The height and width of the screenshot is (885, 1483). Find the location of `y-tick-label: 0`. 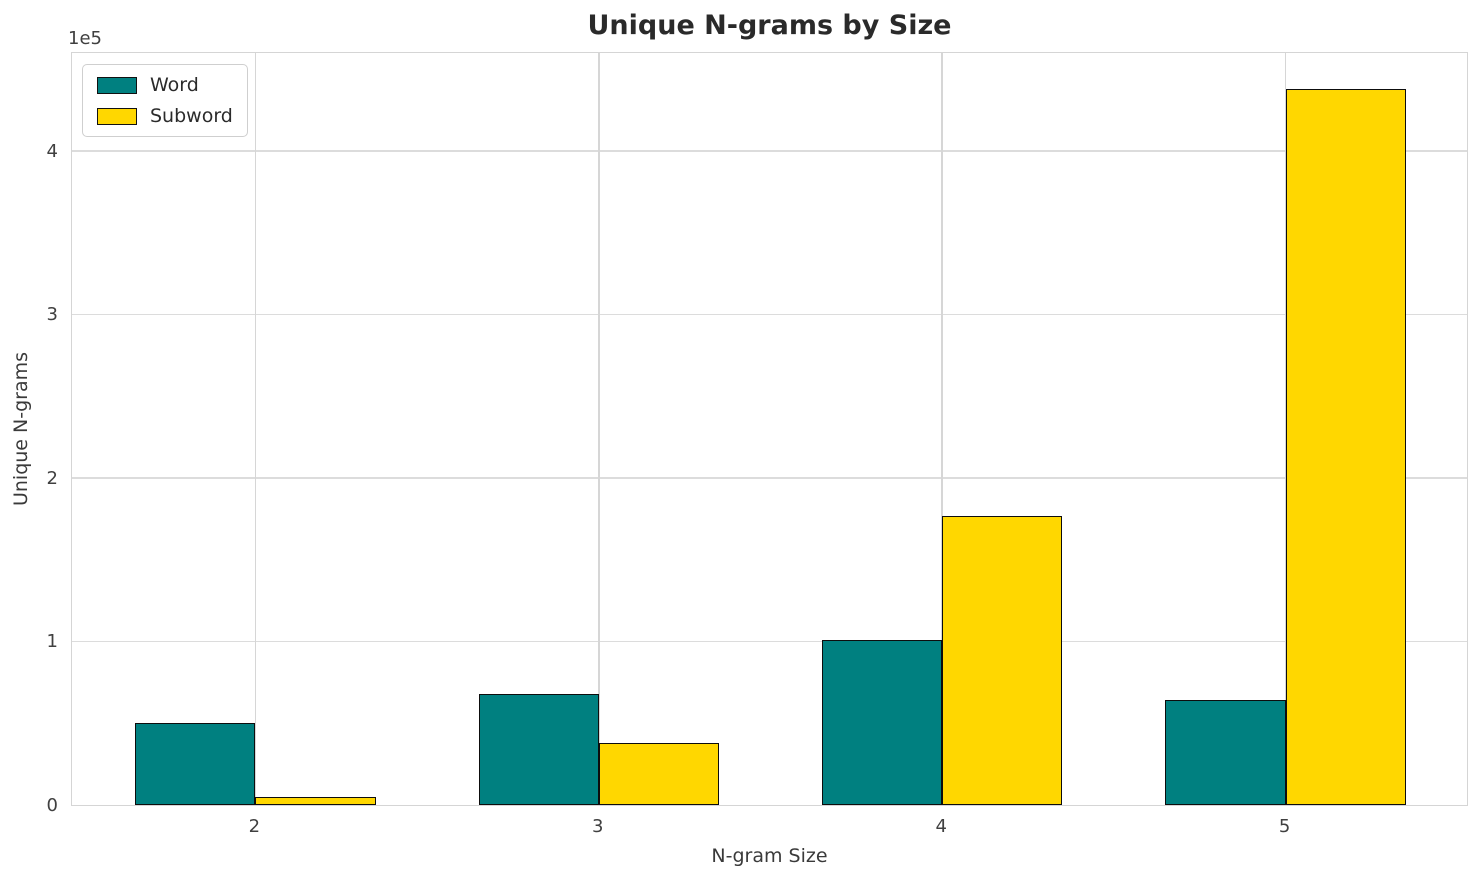

y-tick-label: 0 is located at coordinates (52, 805).